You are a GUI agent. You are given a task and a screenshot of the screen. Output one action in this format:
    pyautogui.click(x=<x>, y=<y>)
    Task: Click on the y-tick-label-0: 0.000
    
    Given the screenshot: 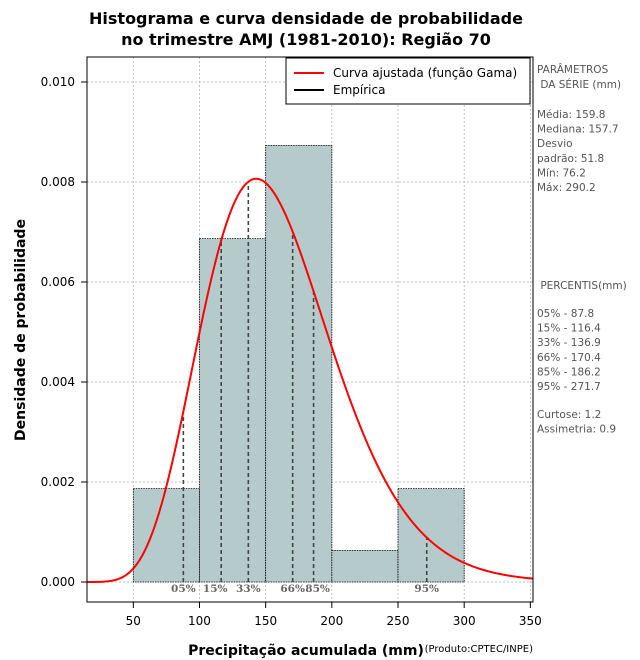 What is the action you would take?
    pyautogui.click(x=58, y=582)
    